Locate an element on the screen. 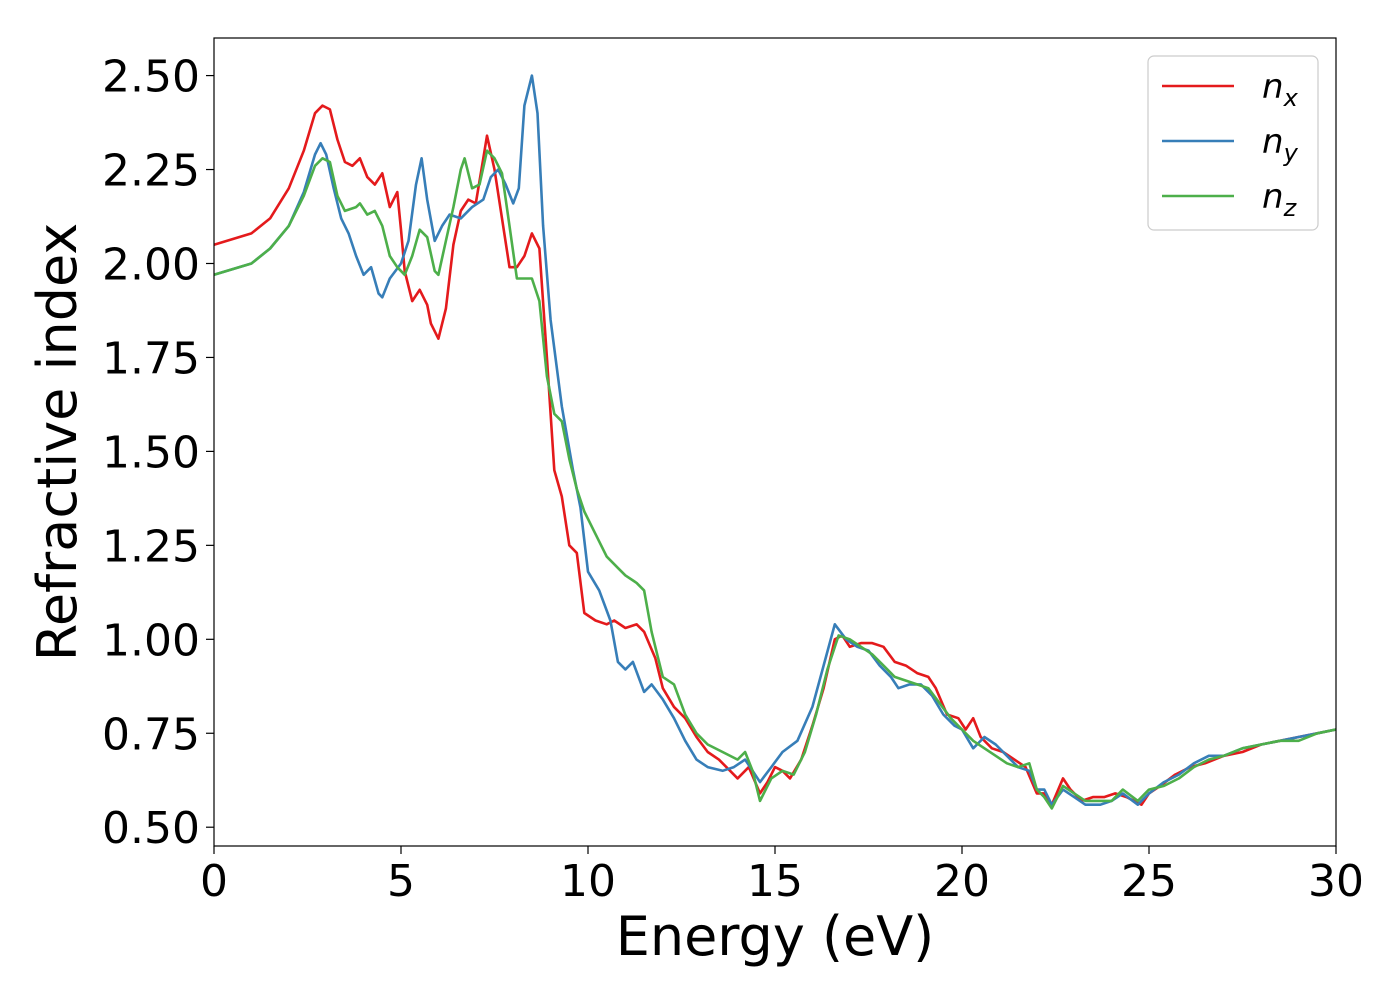 The height and width of the screenshot is (1000, 1400). legend: nx ny nz is located at coordinates (1233, 143).